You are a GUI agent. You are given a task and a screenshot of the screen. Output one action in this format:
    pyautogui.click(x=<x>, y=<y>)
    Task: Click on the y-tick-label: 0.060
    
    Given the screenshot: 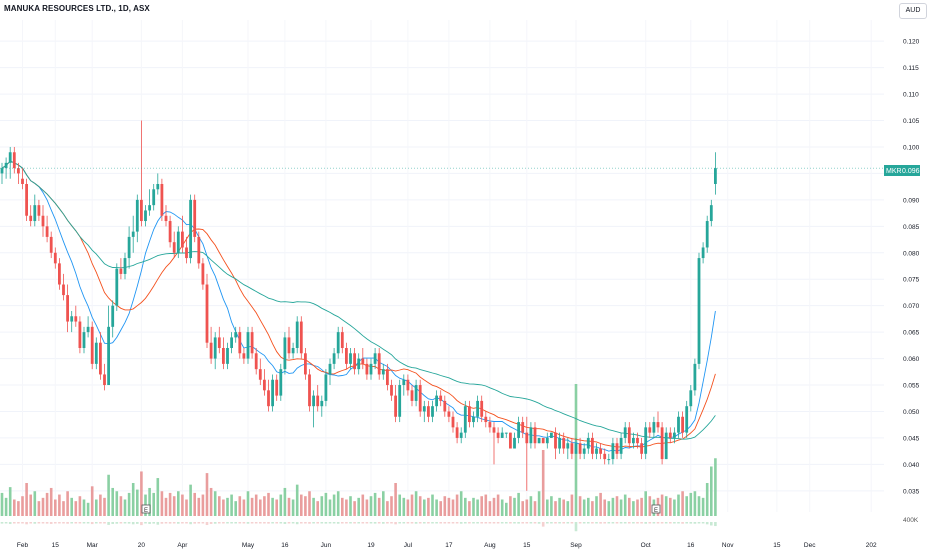 What is the action you would take?
    pyautogui.click(x=911, y=359)
    